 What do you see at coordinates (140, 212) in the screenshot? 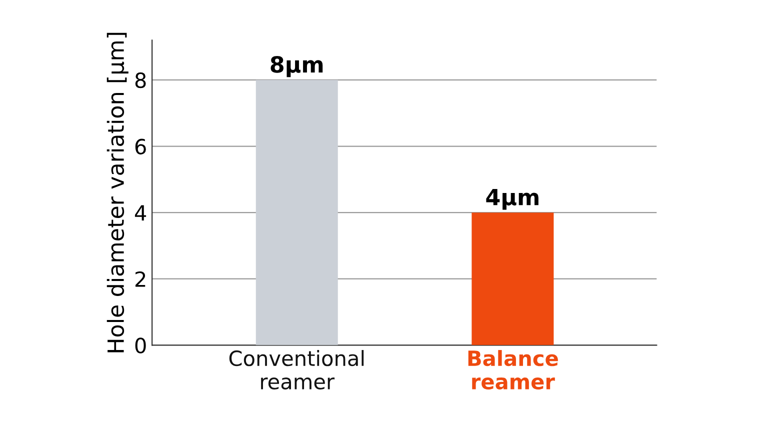
I see `y-tick-label: 4` at bounding box center [140, 212].